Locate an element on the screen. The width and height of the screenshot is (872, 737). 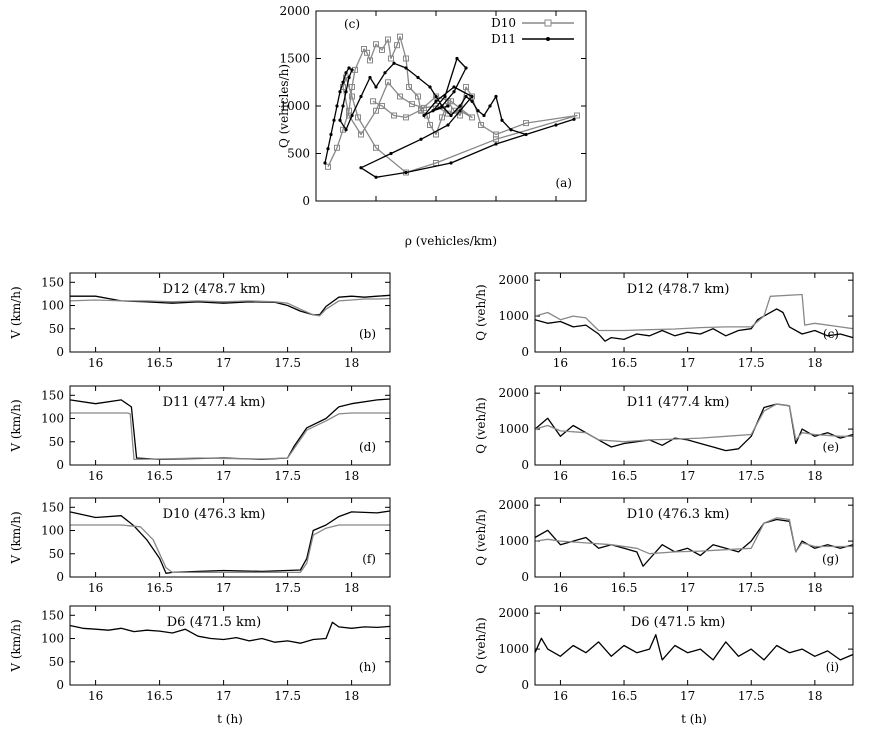
y-tick-label: 150 is located at coordinates (52, 507).